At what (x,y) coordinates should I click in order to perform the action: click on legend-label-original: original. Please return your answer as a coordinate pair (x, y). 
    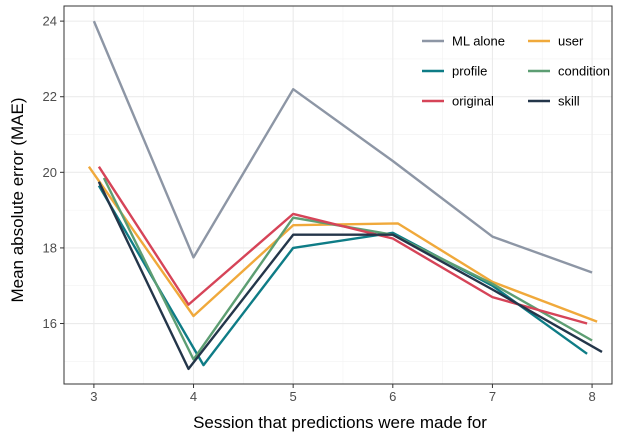
    Looking at the image, I should click on (473, 101).